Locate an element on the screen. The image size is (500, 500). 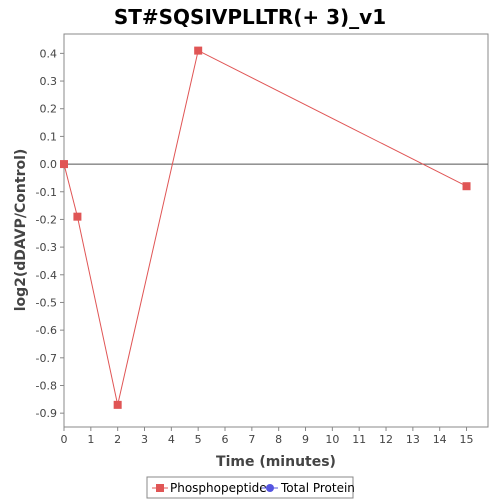
legend-label-total-protein: Total Protein is located at coordinates (317, 488).